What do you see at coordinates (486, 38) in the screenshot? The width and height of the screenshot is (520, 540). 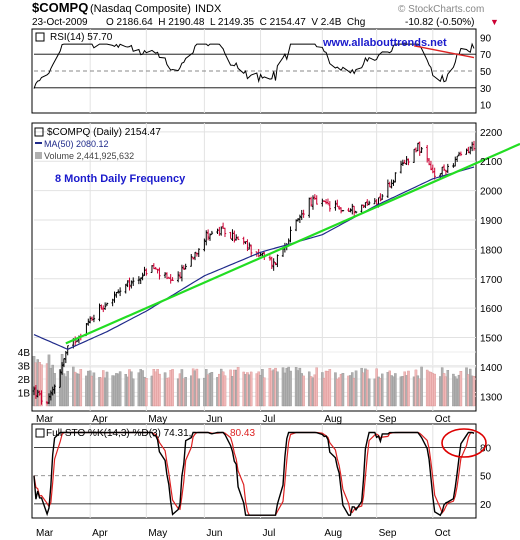 I see `rsi-tick-label: 90` at bounding box center [486, 38].